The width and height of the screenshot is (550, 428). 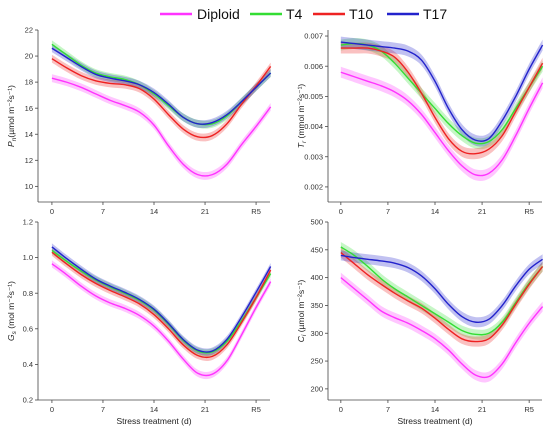 What do you see at coordinates (361, 14) in the screenshot?
I see `legend-label-t10: T10` at bounding box center [361, 14].